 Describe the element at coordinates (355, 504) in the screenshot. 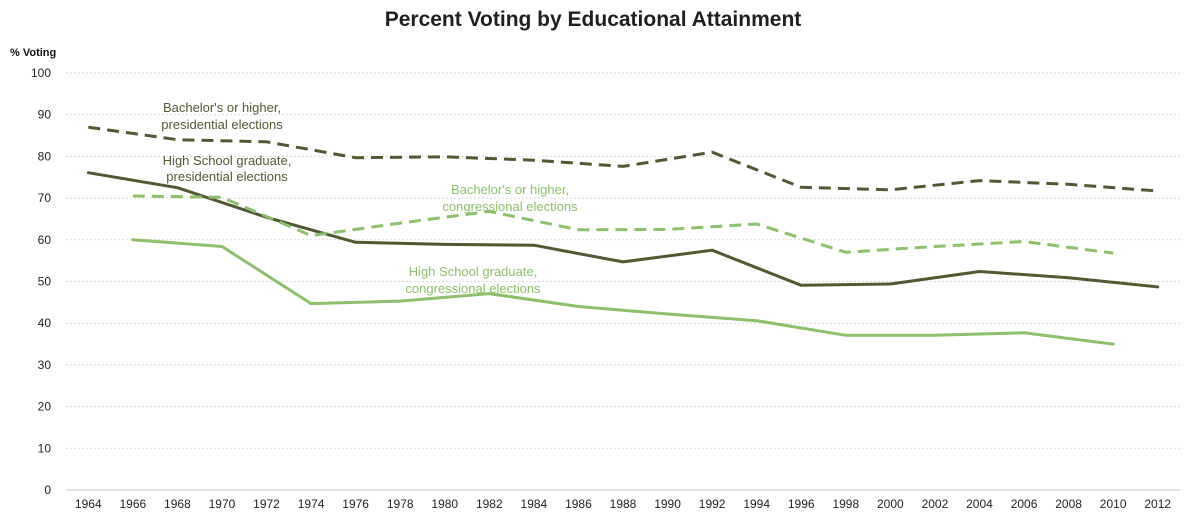

I see `x-tick-label: 1976` at that location.